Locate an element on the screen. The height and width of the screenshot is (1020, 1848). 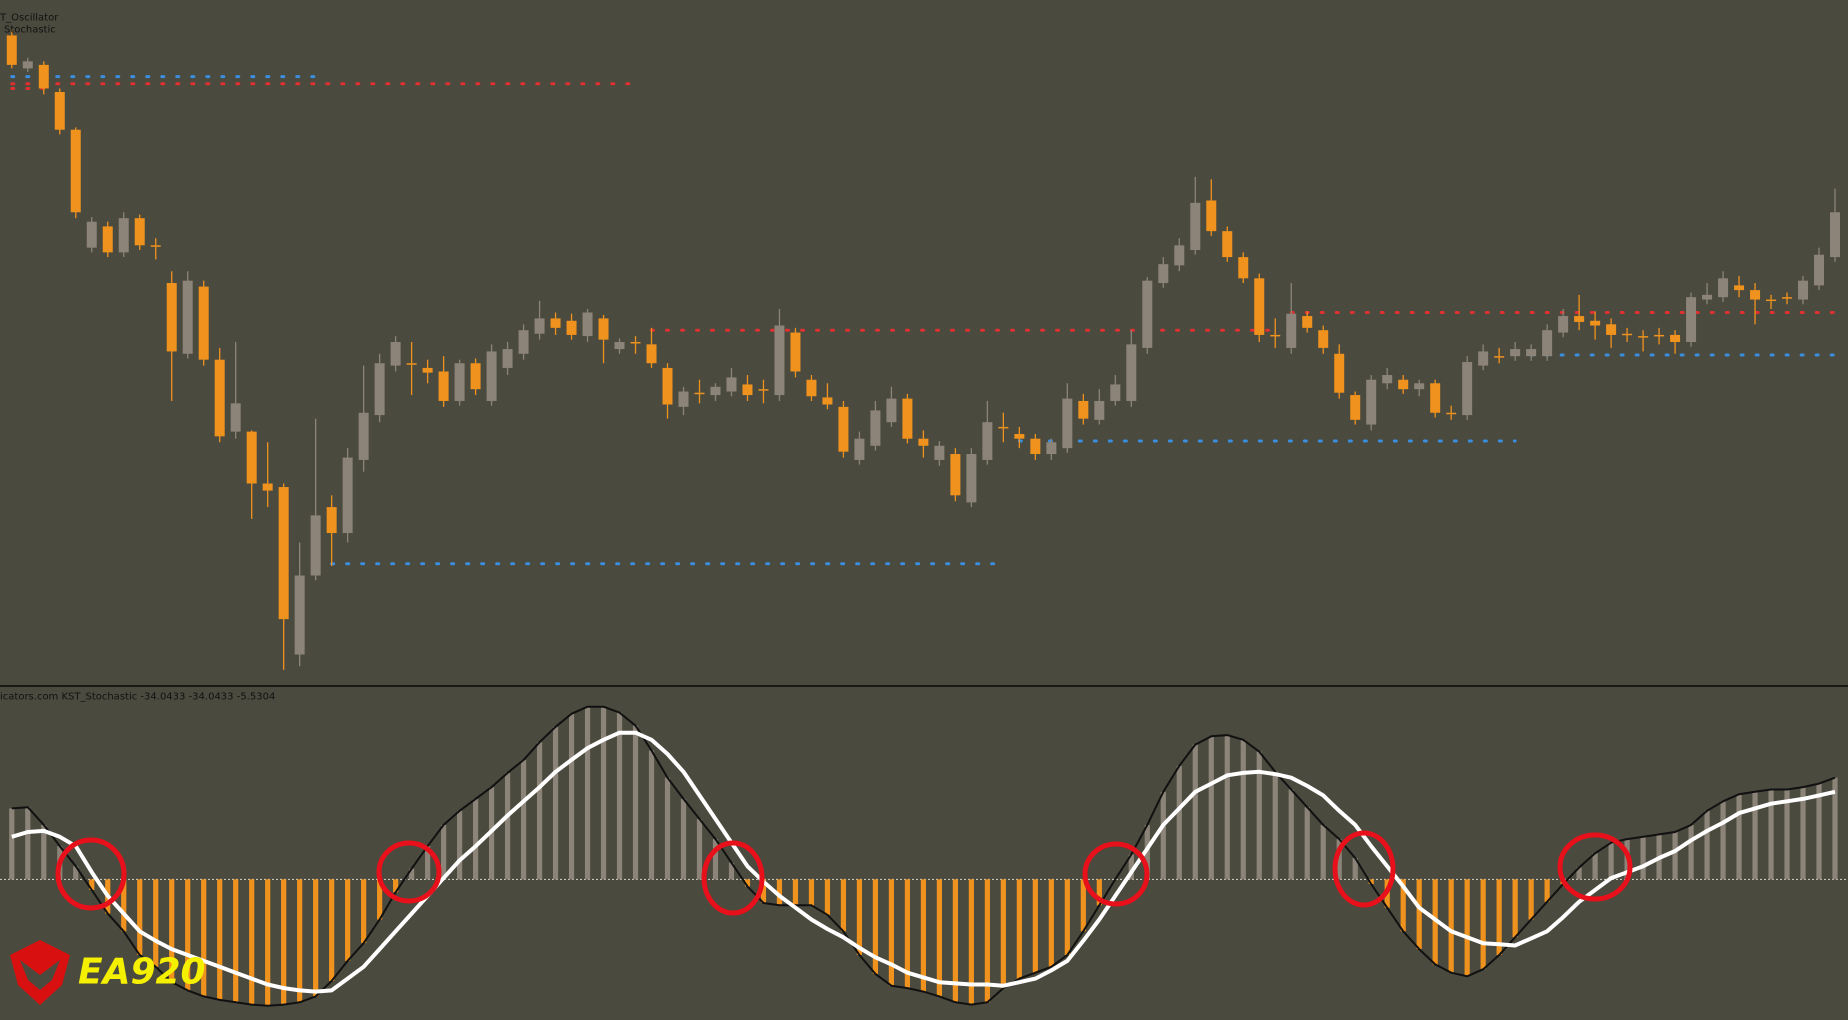
logo-text: EA920 is located at coordinates (142, 972).